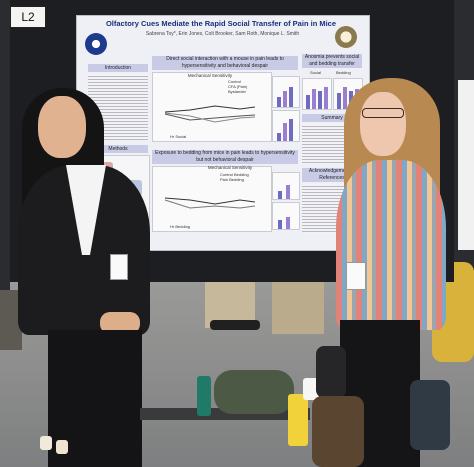 The width and height of the screenshot is (474, 467). What do you see at coordinates (298, 420) in the screenshot?
I see `yellow-water-bottle` at bounding box center [298, 420].